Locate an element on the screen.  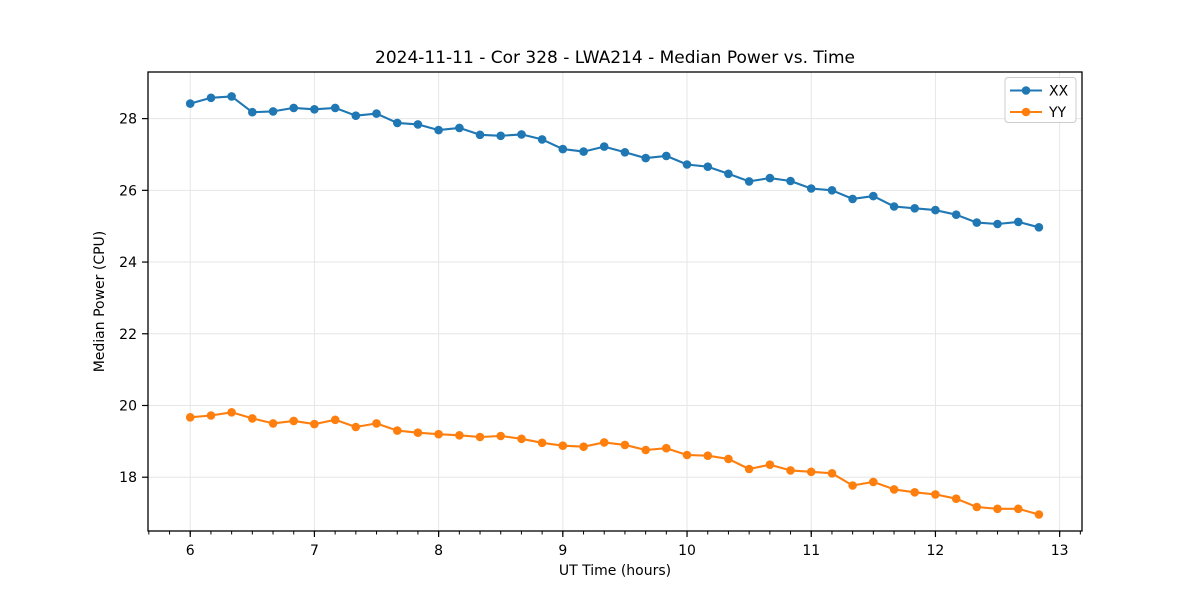
y-tick-label: 18 is located at coordinates (128, 478).